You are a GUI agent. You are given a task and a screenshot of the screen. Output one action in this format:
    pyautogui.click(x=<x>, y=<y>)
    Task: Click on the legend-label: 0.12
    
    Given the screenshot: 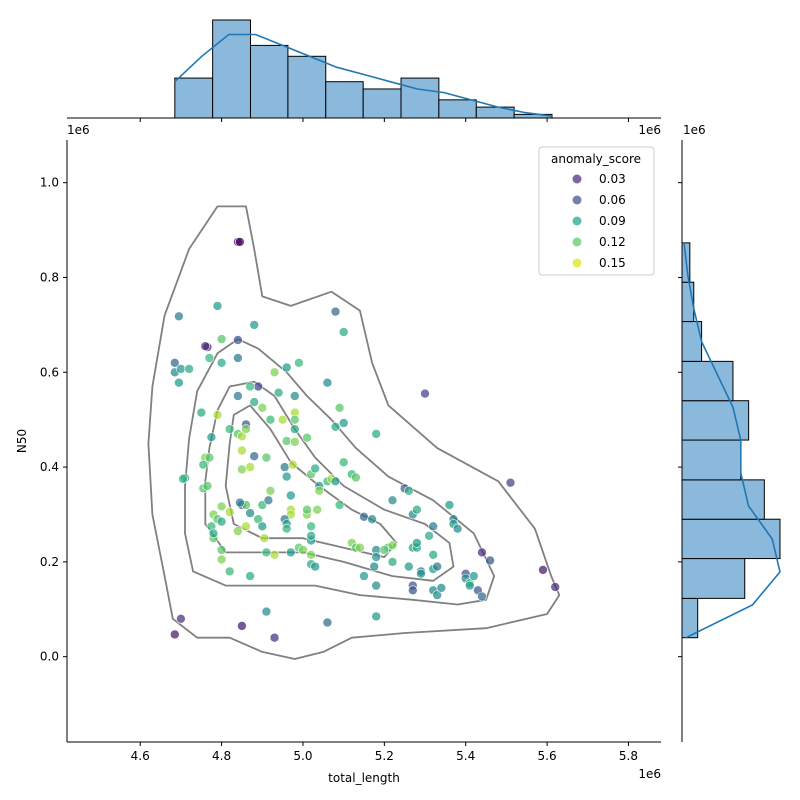 What is the action you would take?
    pyautogui.click(x=612, y=242)
    